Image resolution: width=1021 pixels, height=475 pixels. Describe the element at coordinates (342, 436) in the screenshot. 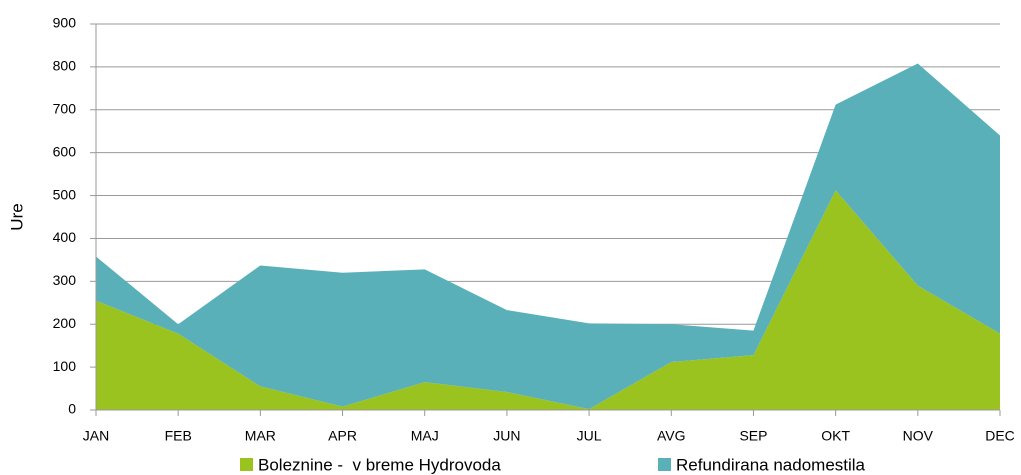

I see `x-tick-label: APR` at that location.